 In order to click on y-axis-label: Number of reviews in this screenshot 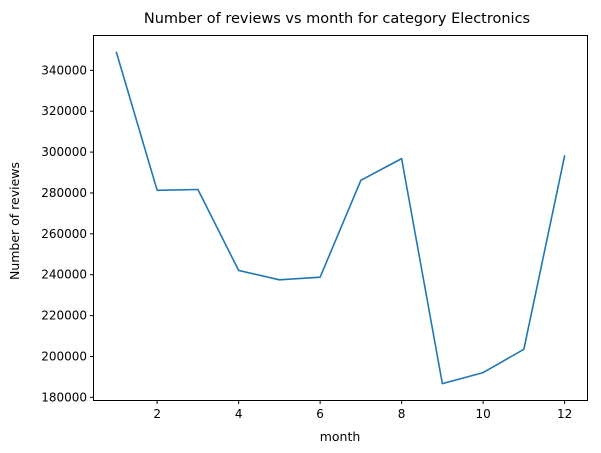, I will do `click(14, 221)`.